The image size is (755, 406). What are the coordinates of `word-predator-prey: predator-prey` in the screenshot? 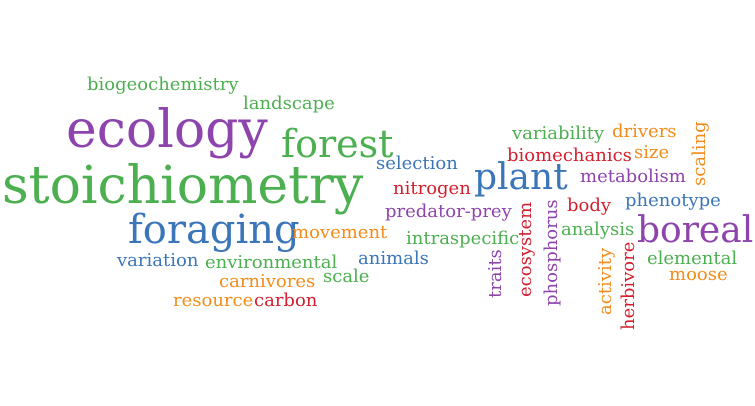 It's located at (448, 211).